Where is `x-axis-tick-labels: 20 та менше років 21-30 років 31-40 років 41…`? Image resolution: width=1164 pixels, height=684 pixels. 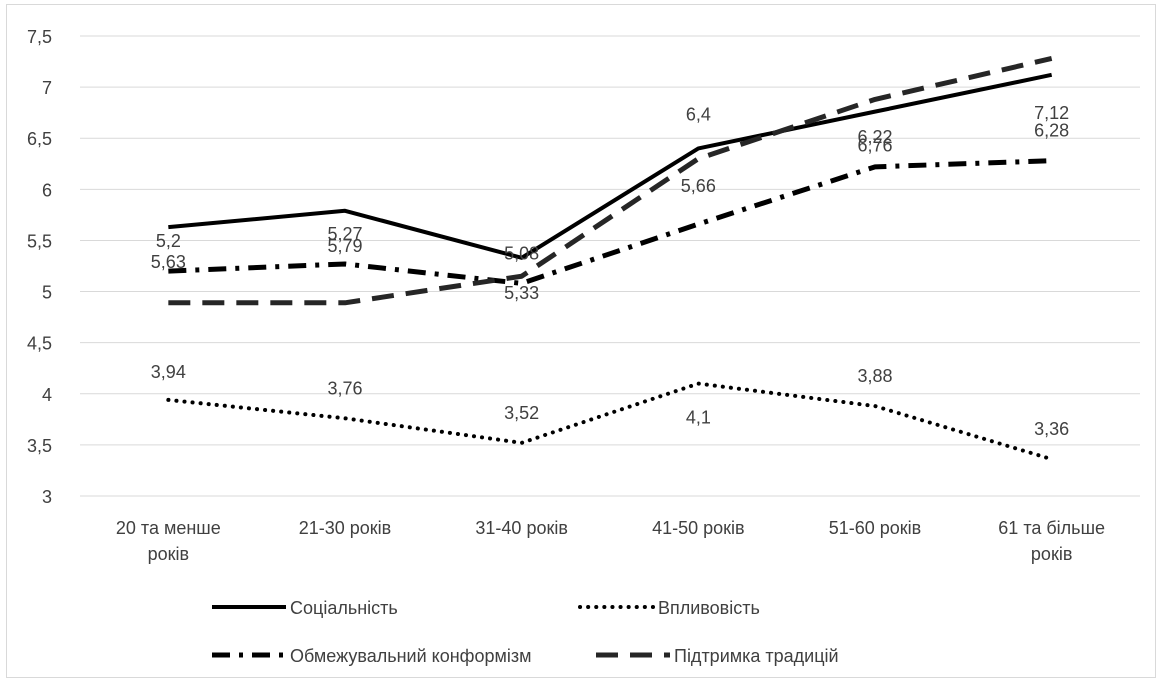 x-axis-tick-labels: 20 та менше років 21-30 років 31-40 років 41… is located at coordinates (610, 541).